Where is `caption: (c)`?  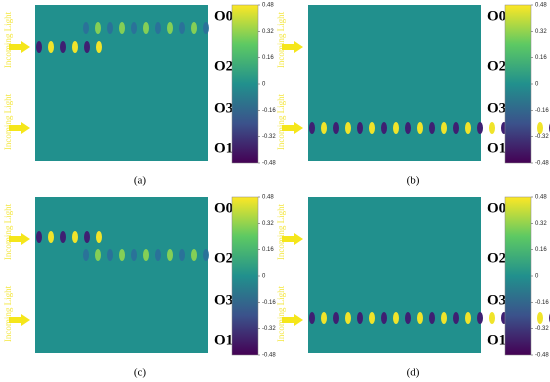 caption: (c) is located at coordinates (140, 373).